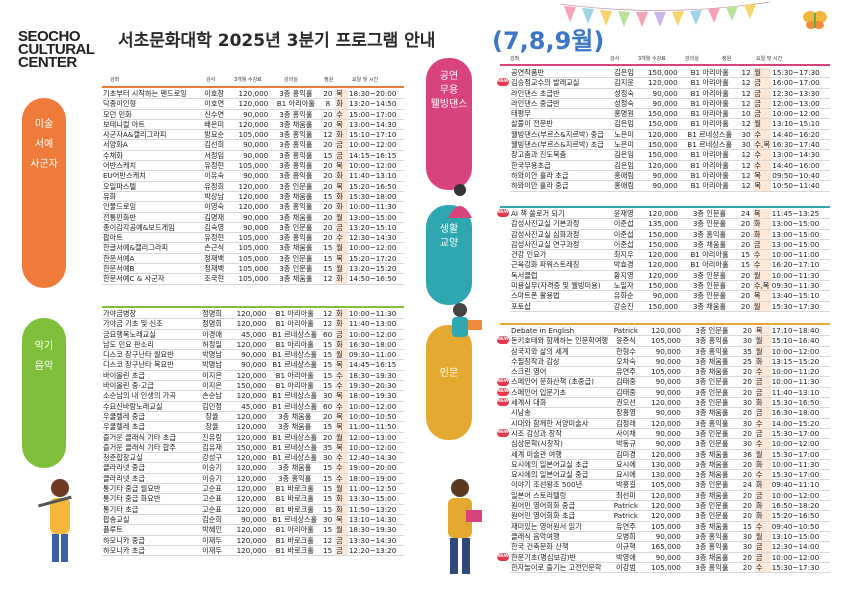 The height and width of the screenshot is (595, 842). I want to click on teacher: 손순남, so click(212, 396).